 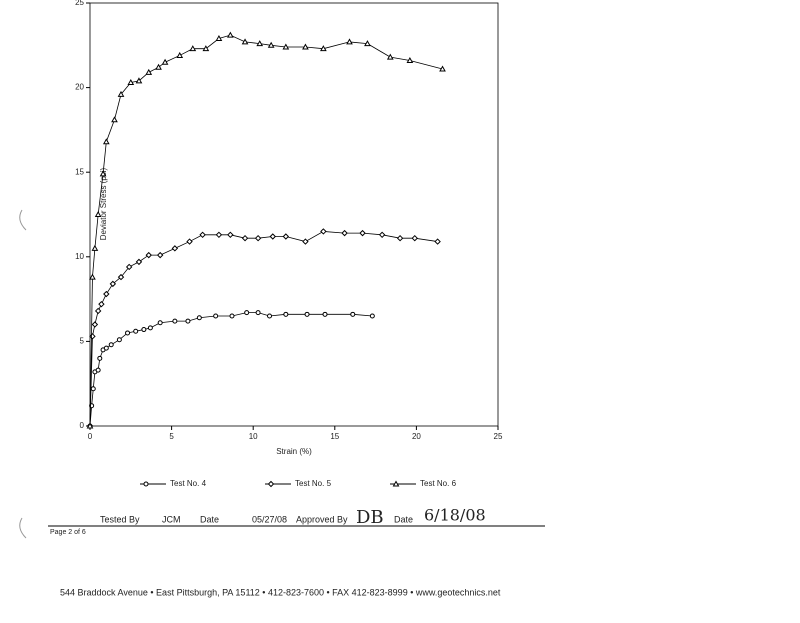 What do you see at coordinates (79, 256) in the screenshot?
I see `y-tick-label: 10` at bounding box center [79, 256].